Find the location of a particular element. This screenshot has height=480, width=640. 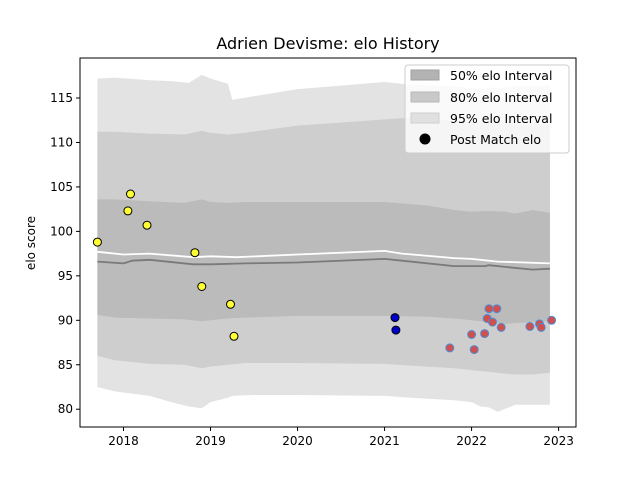

legend-label-95: 95% elo Interval is located at coordinates (501, 118).